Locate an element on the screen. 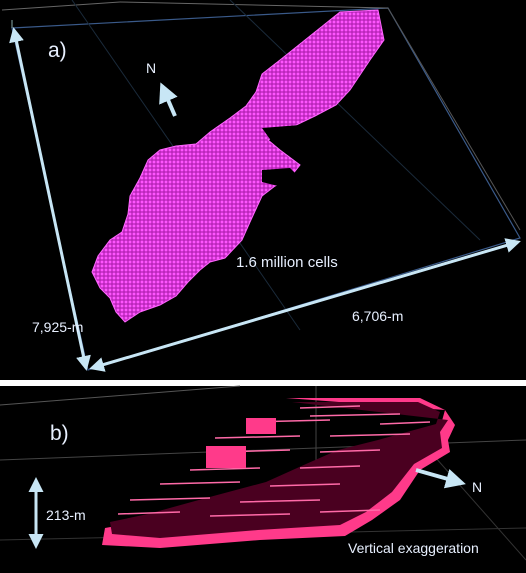 This screenshot has height=573, width=526. dim-vertical-label: 213-m is located at coordinates (66, 515).